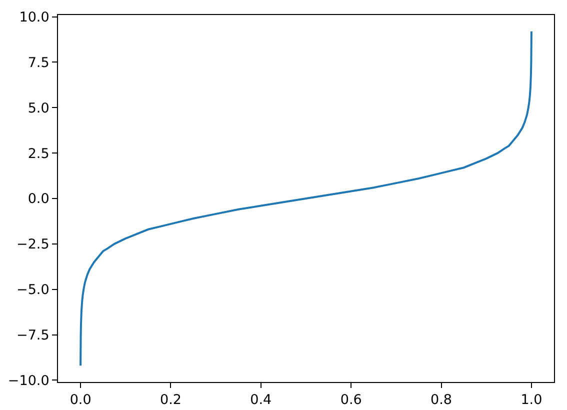 This screenshot has width=567, height=410. Describe the element at coordinates (29, 380) in the screenshot. I see `y-tick-label: −10.0` at that location.